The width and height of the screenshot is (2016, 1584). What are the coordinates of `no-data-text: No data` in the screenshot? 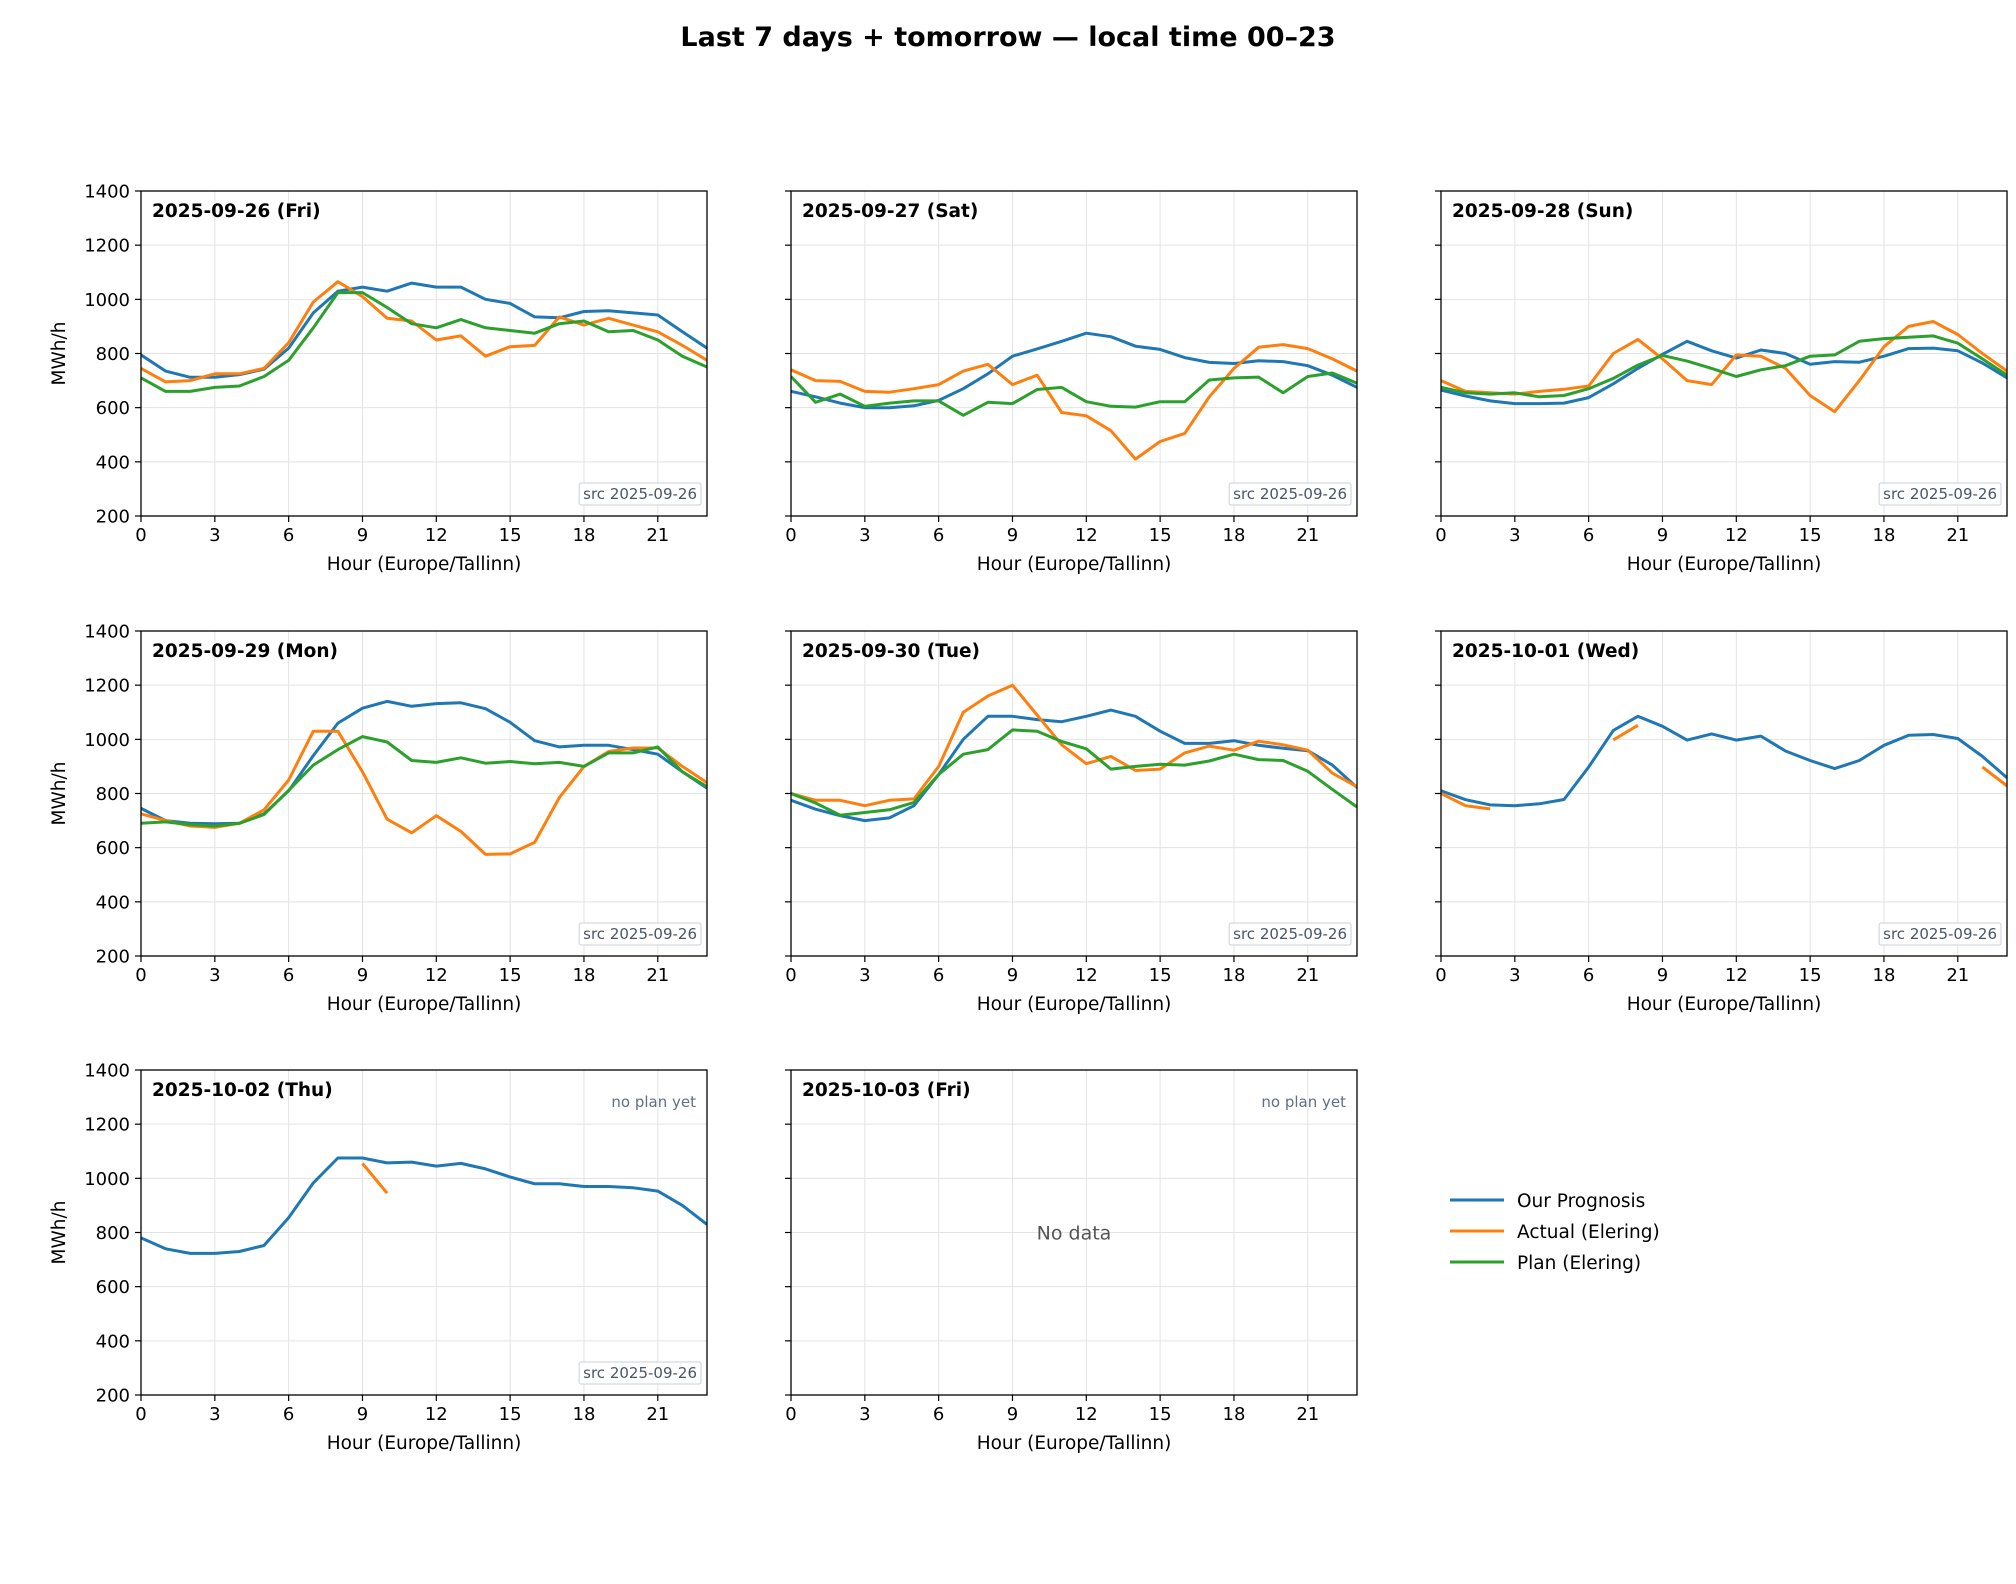 It's located at (1074, 1234).